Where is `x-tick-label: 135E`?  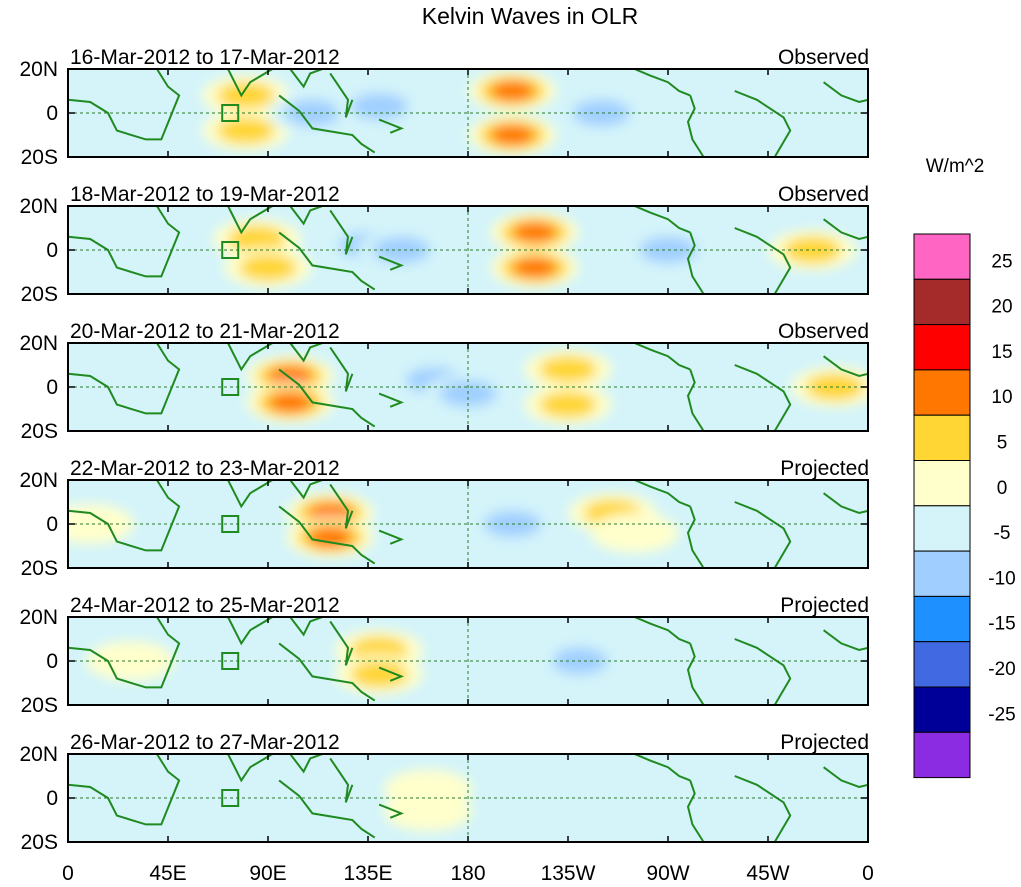 x-tick-label: 135E is located at coordinates (367, 873).